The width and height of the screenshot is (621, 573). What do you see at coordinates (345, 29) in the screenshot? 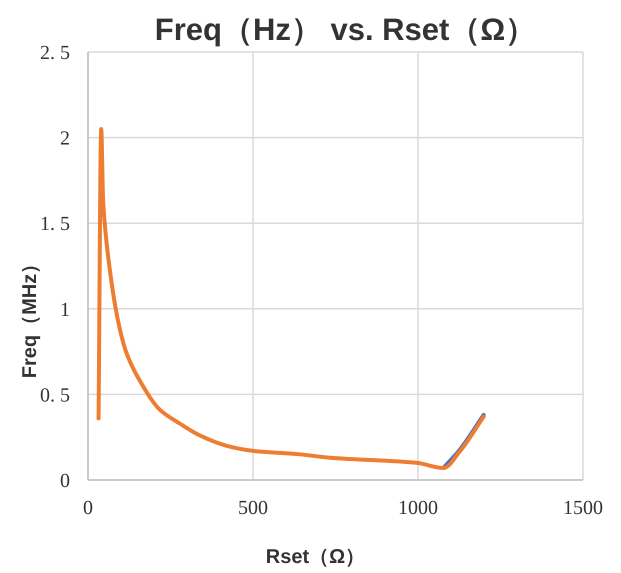
I see `chart-title: Freq（Hz） vs. Rset（Ω）` at bounding box center [345, 29].